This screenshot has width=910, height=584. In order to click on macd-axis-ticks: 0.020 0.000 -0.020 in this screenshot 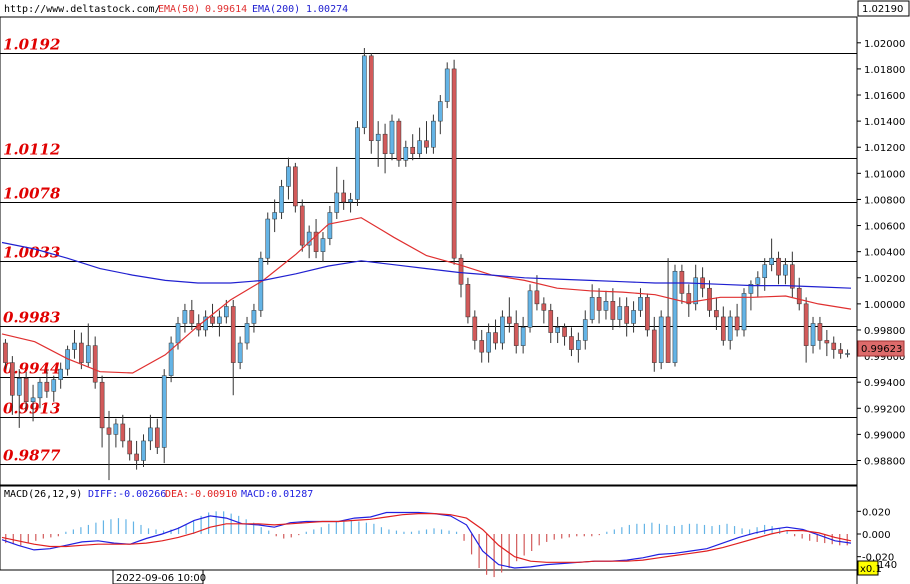, I will do `click(875, 535)`.